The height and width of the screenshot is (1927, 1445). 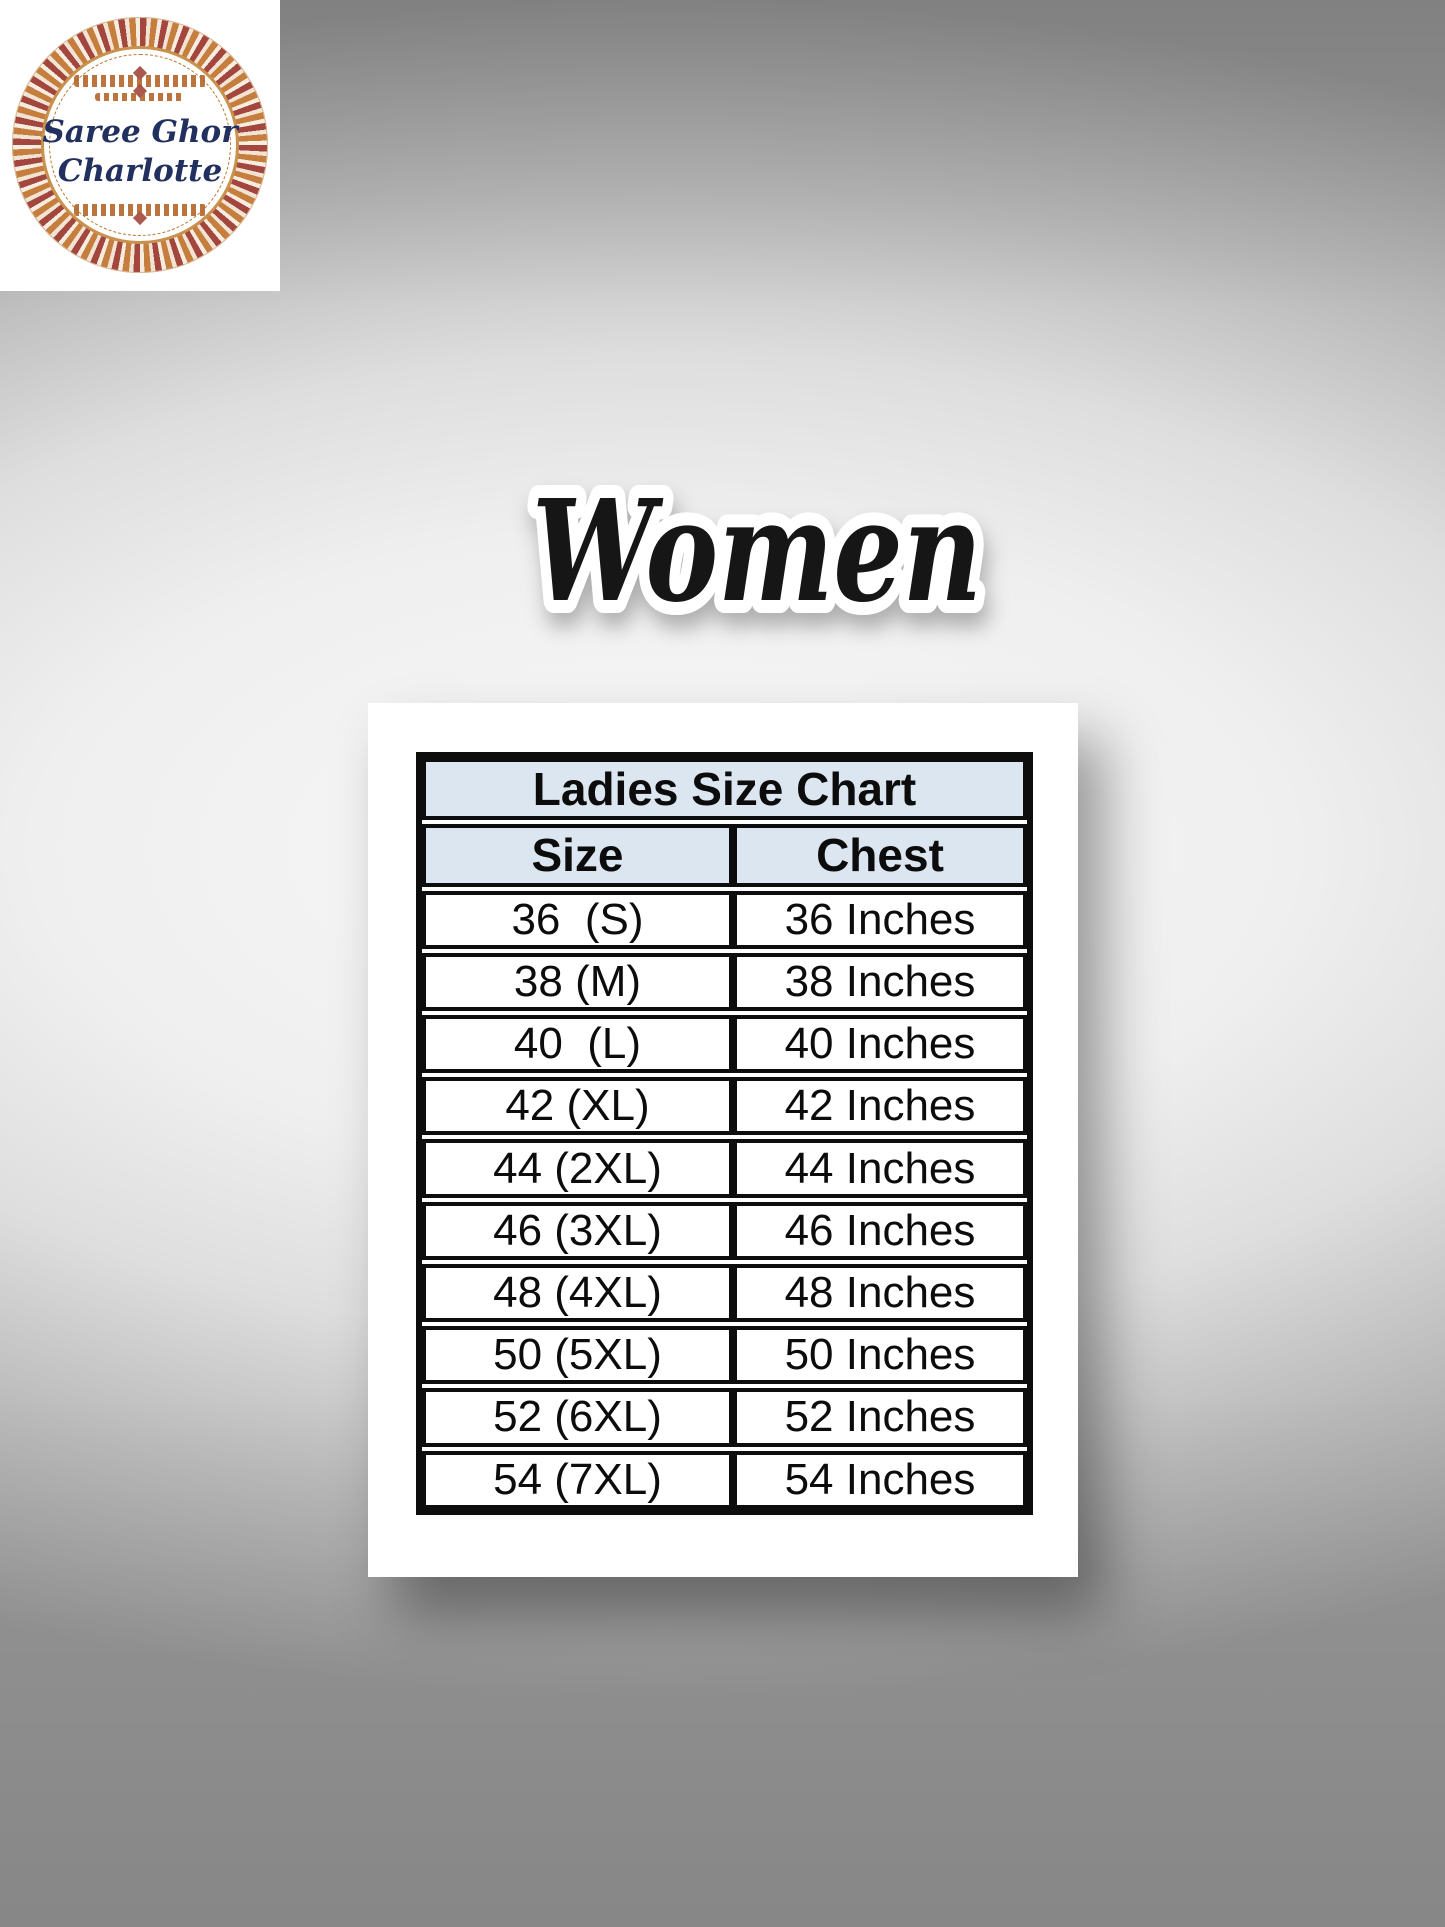 I want to click on size-cell: 46 (3XL), so click(x=577, y=1230).